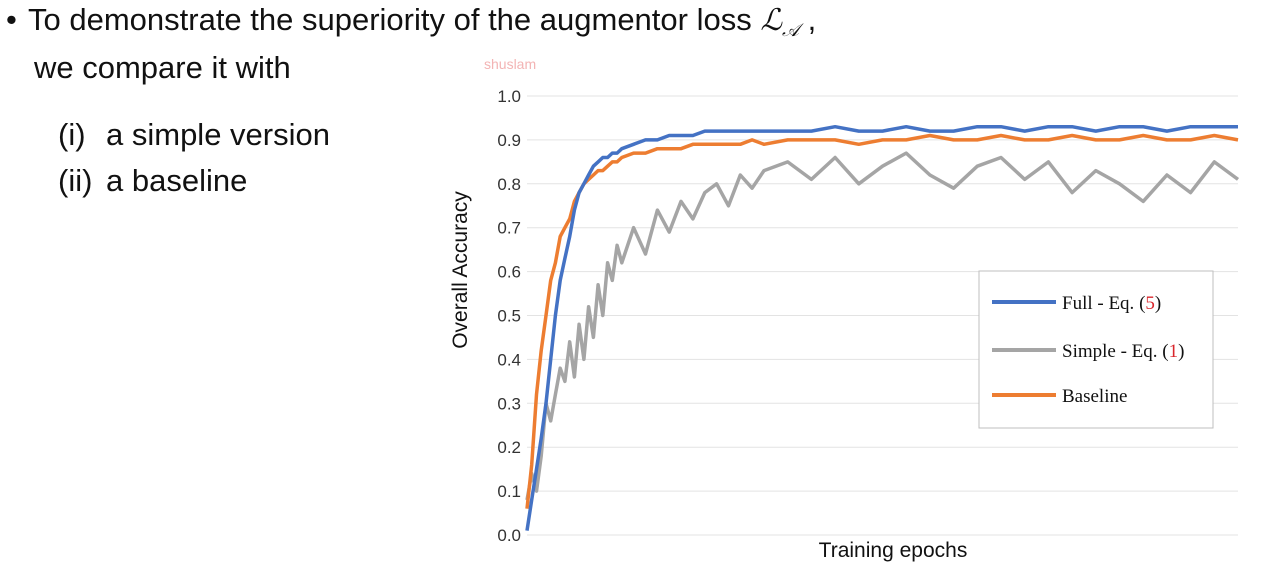 This screenshot has width=1273, height=575. Describe the element at coordinates (509, 96) in the screenshot. I see `y-tick-label: 1.0` at that location.